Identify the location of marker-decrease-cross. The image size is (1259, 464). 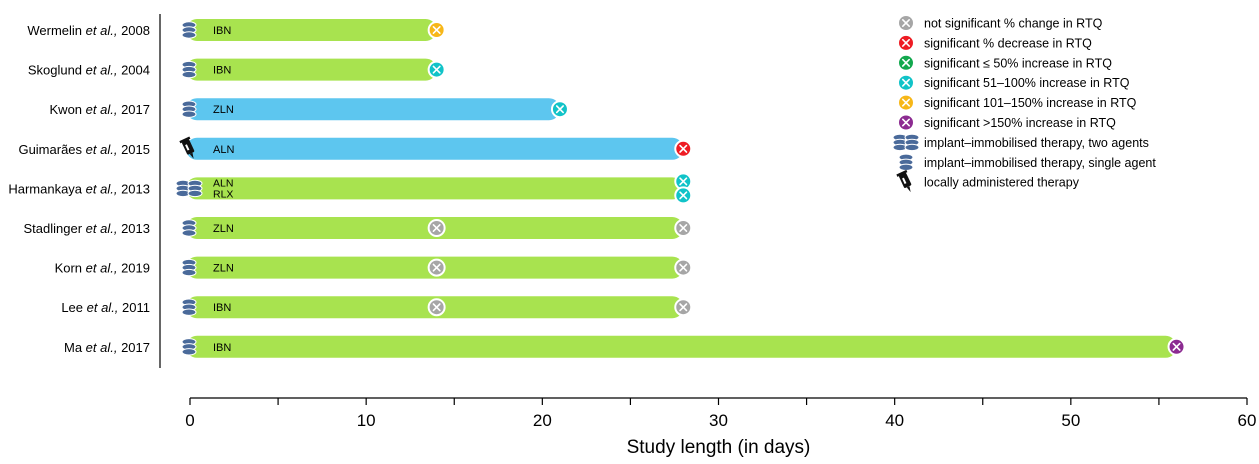
(683, 148).